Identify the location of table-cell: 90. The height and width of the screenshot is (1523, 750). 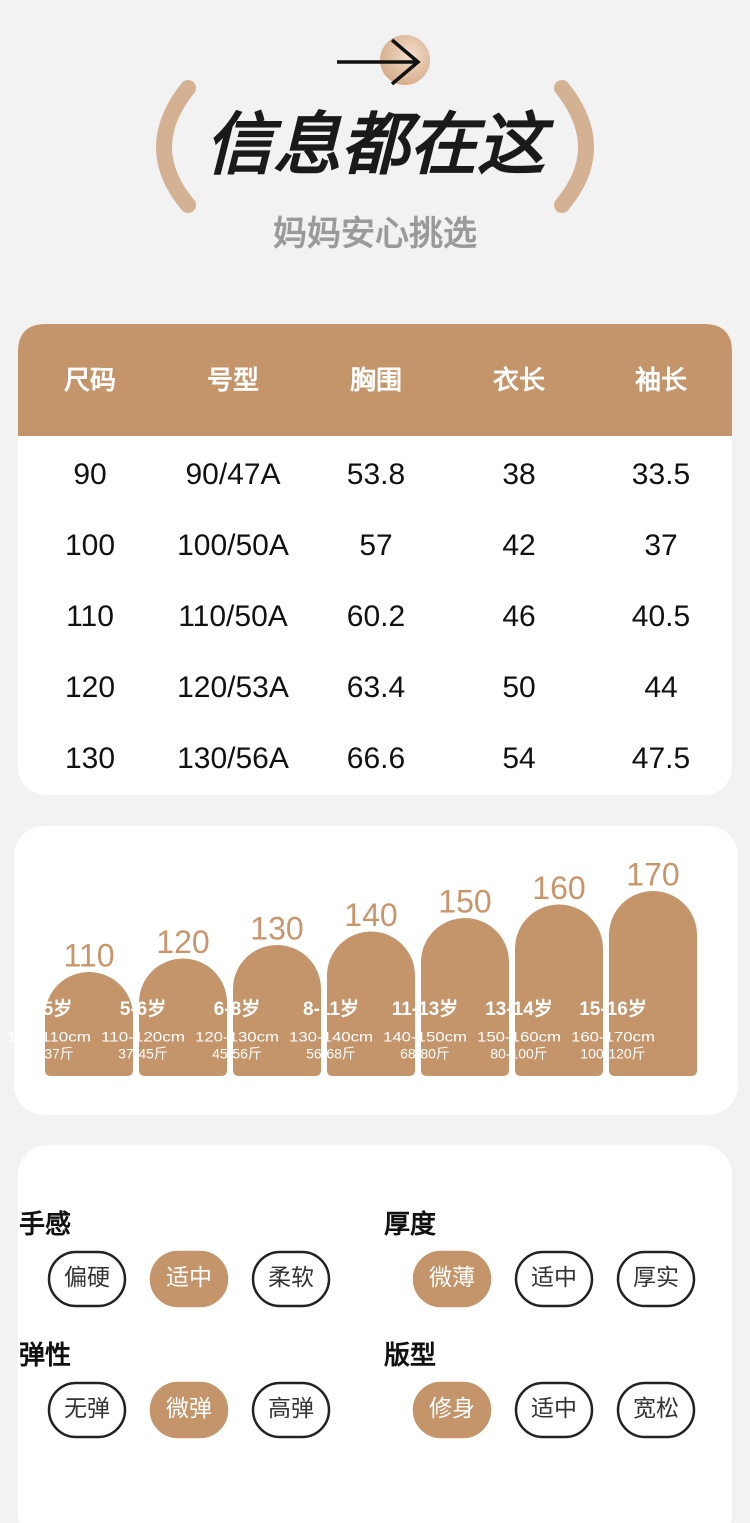
(89, 474).